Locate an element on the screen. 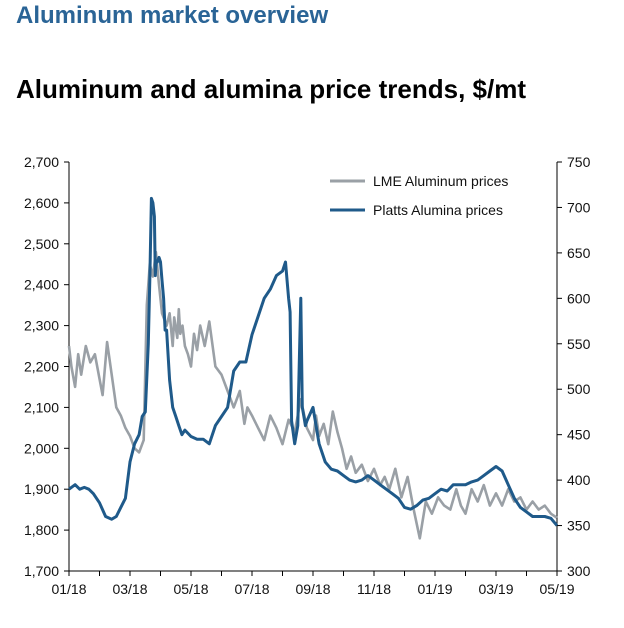  legend-label: LME Aluminum prices is located at coordinates (440, 181).